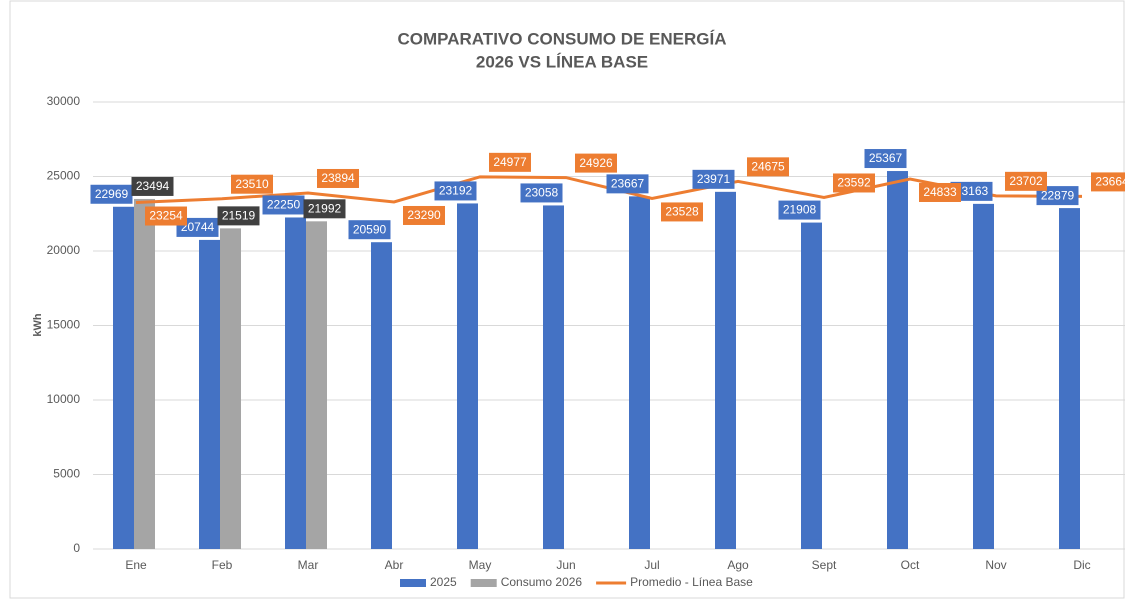  What do you see at coordinates (972, 191) in the screenshot?
I see `data-label-text: 23163` at bounding box center [972, 191].